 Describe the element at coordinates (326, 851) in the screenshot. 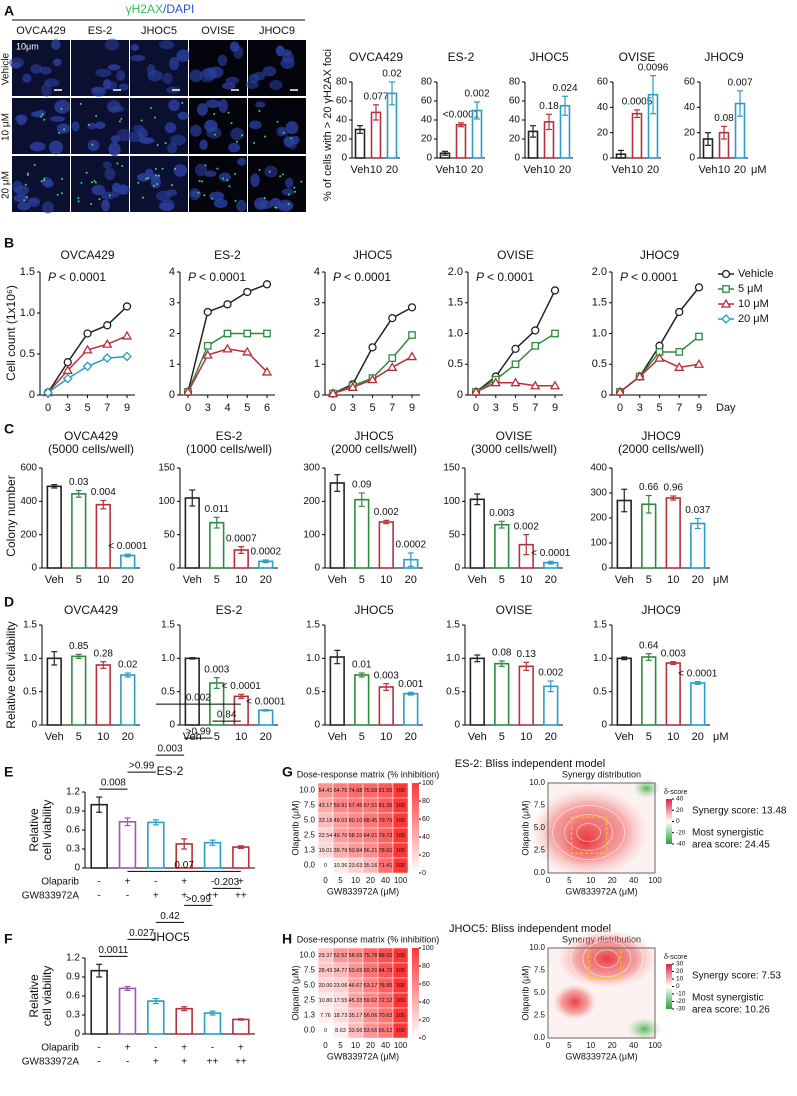

I see `cell-label: 19.01` at that location.